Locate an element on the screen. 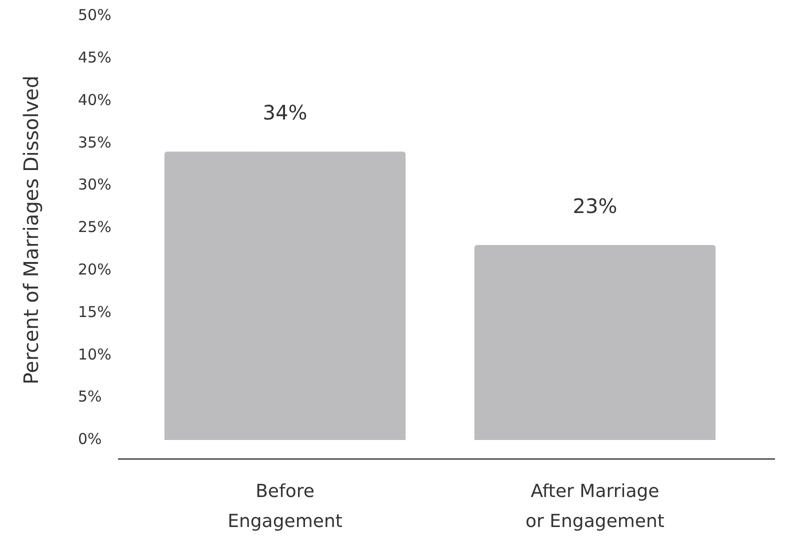 The height and width of the screenshot is (539, 790). y-axis-title: Percent of Marriages Dissolved is located at coordinates (31, 230).